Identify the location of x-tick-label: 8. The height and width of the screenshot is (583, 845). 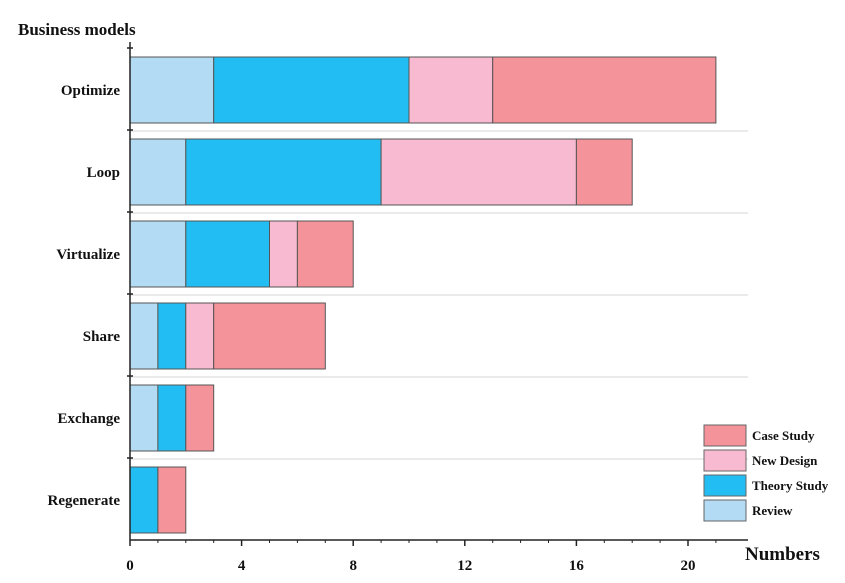
(353, 566).